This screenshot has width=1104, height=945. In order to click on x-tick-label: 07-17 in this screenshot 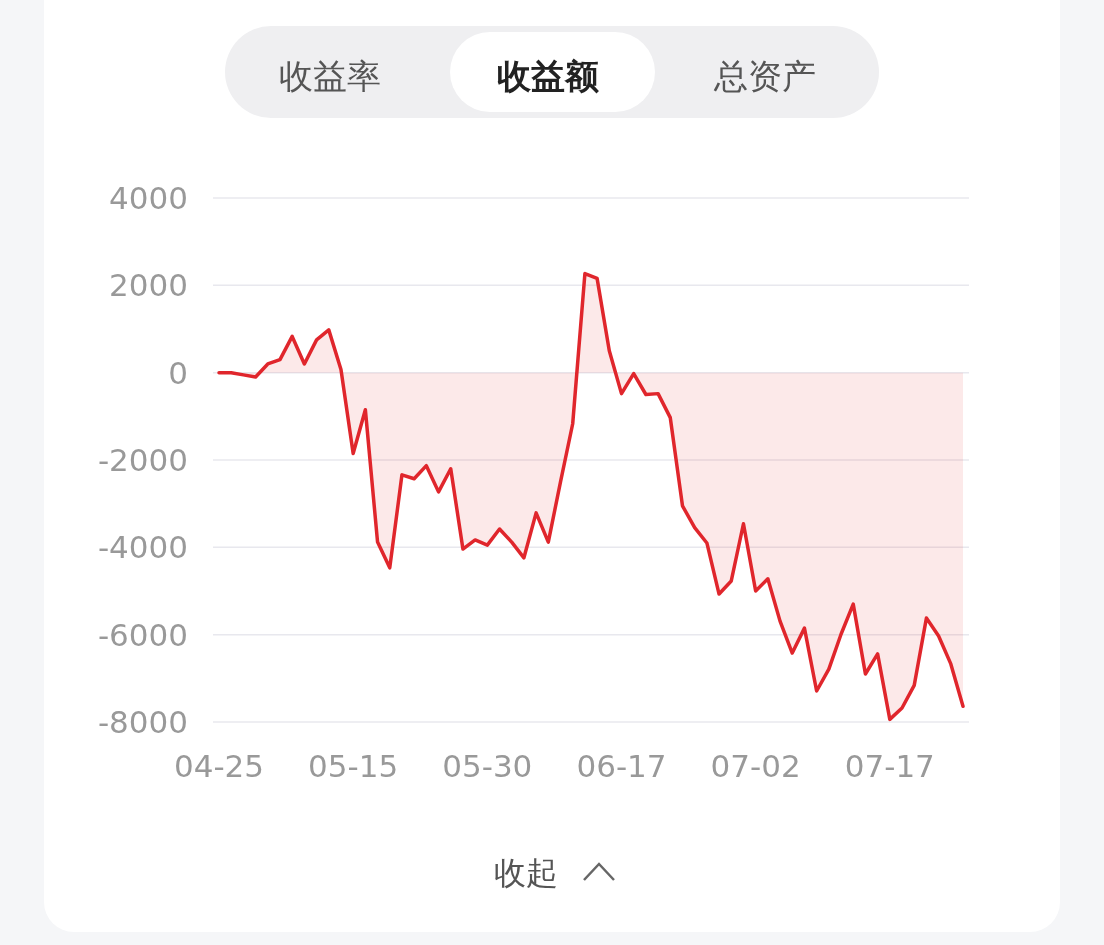, I will do `click(889, 766)`.